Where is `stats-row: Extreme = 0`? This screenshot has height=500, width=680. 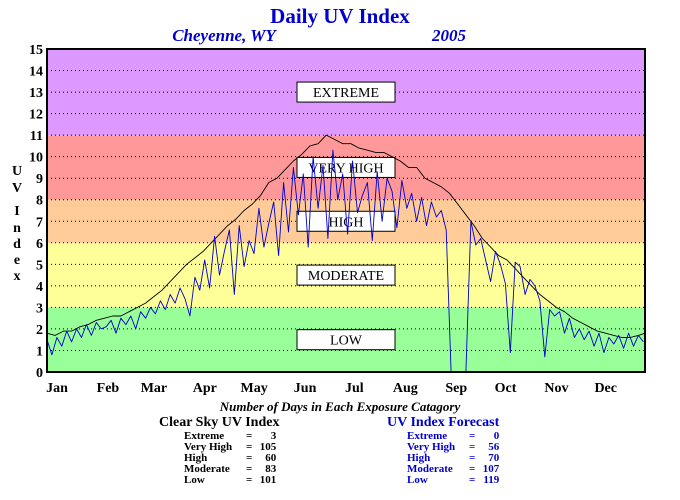
stats-row: Extreme = 0 is located at coordinates (472, 436).